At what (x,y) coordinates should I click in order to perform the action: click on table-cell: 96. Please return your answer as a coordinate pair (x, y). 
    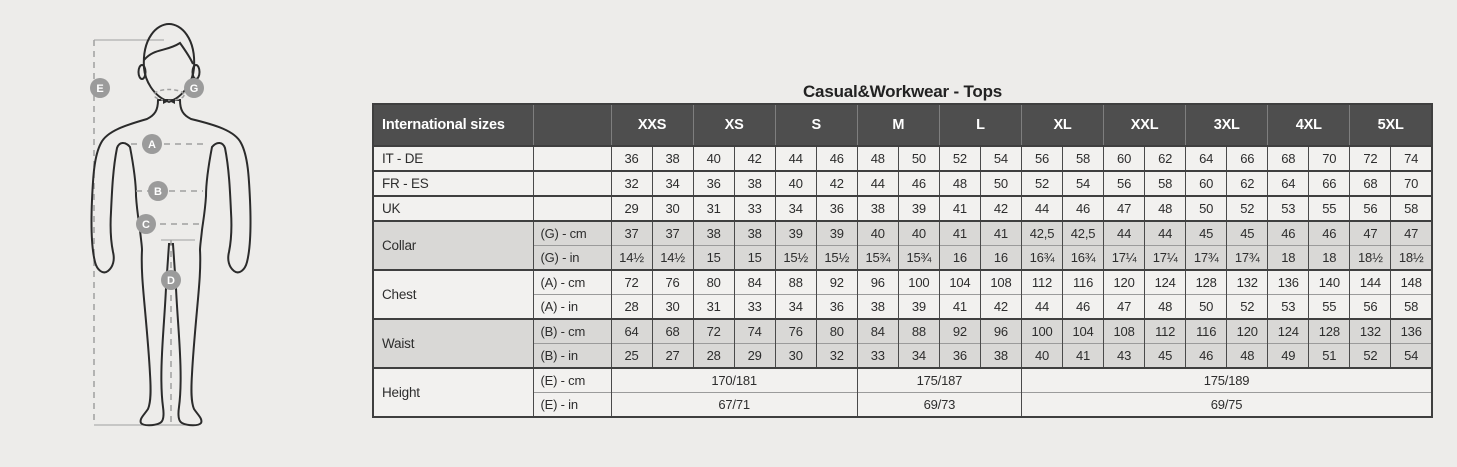
    Looking at the image, I should click on (877, 282).